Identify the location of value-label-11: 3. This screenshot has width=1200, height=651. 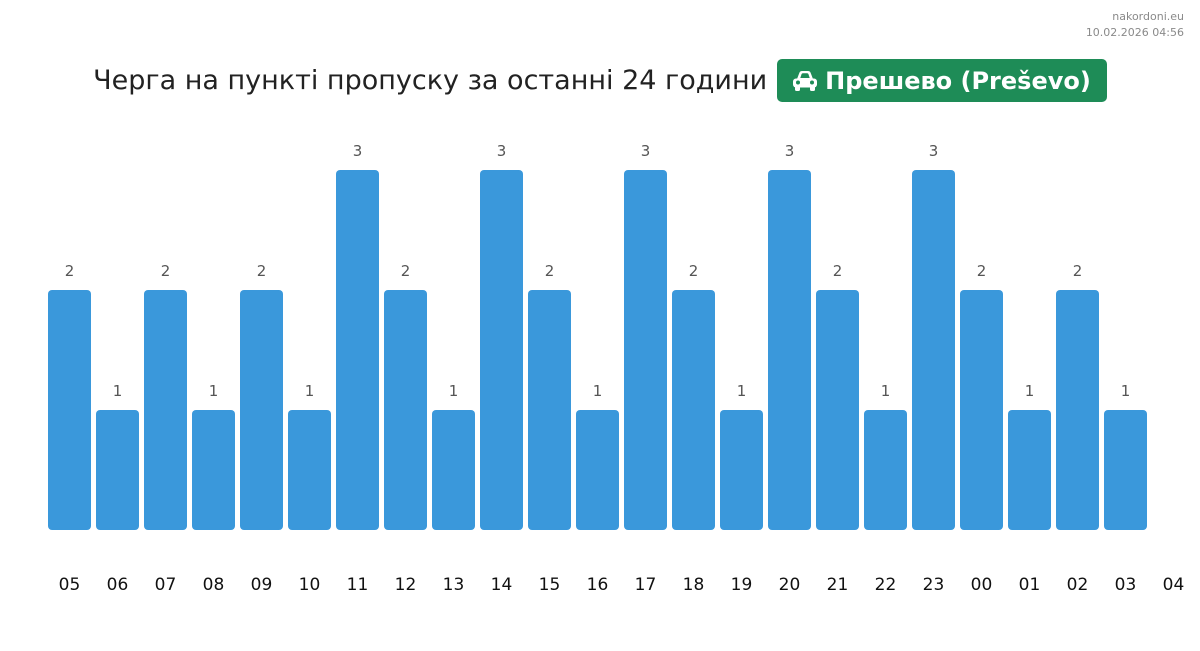
(358, 151).